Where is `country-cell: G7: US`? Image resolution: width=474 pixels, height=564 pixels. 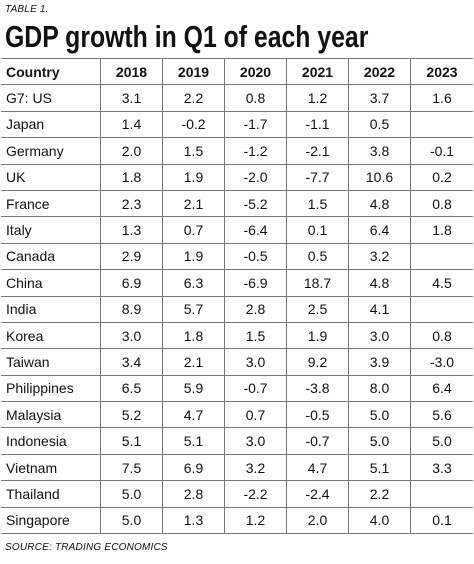
country-cell: G7: US is located at coordinates (29, 98).